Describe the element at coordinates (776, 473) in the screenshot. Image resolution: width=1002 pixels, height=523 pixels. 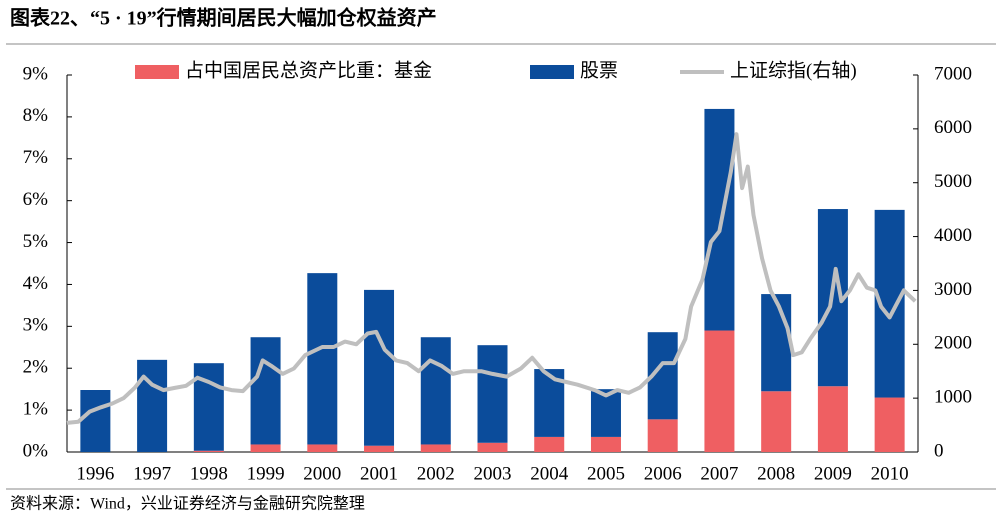
I see `x-tick-label: 2008` at that location.